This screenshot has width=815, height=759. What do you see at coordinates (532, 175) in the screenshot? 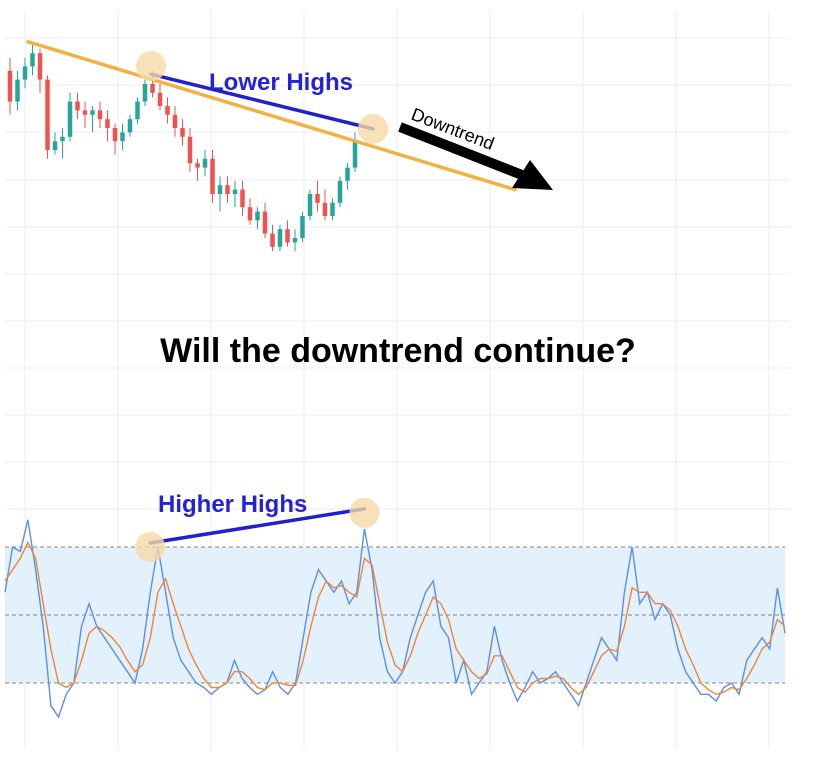
I see `downtrend-arrow-head` at bounding box center [532, 175].